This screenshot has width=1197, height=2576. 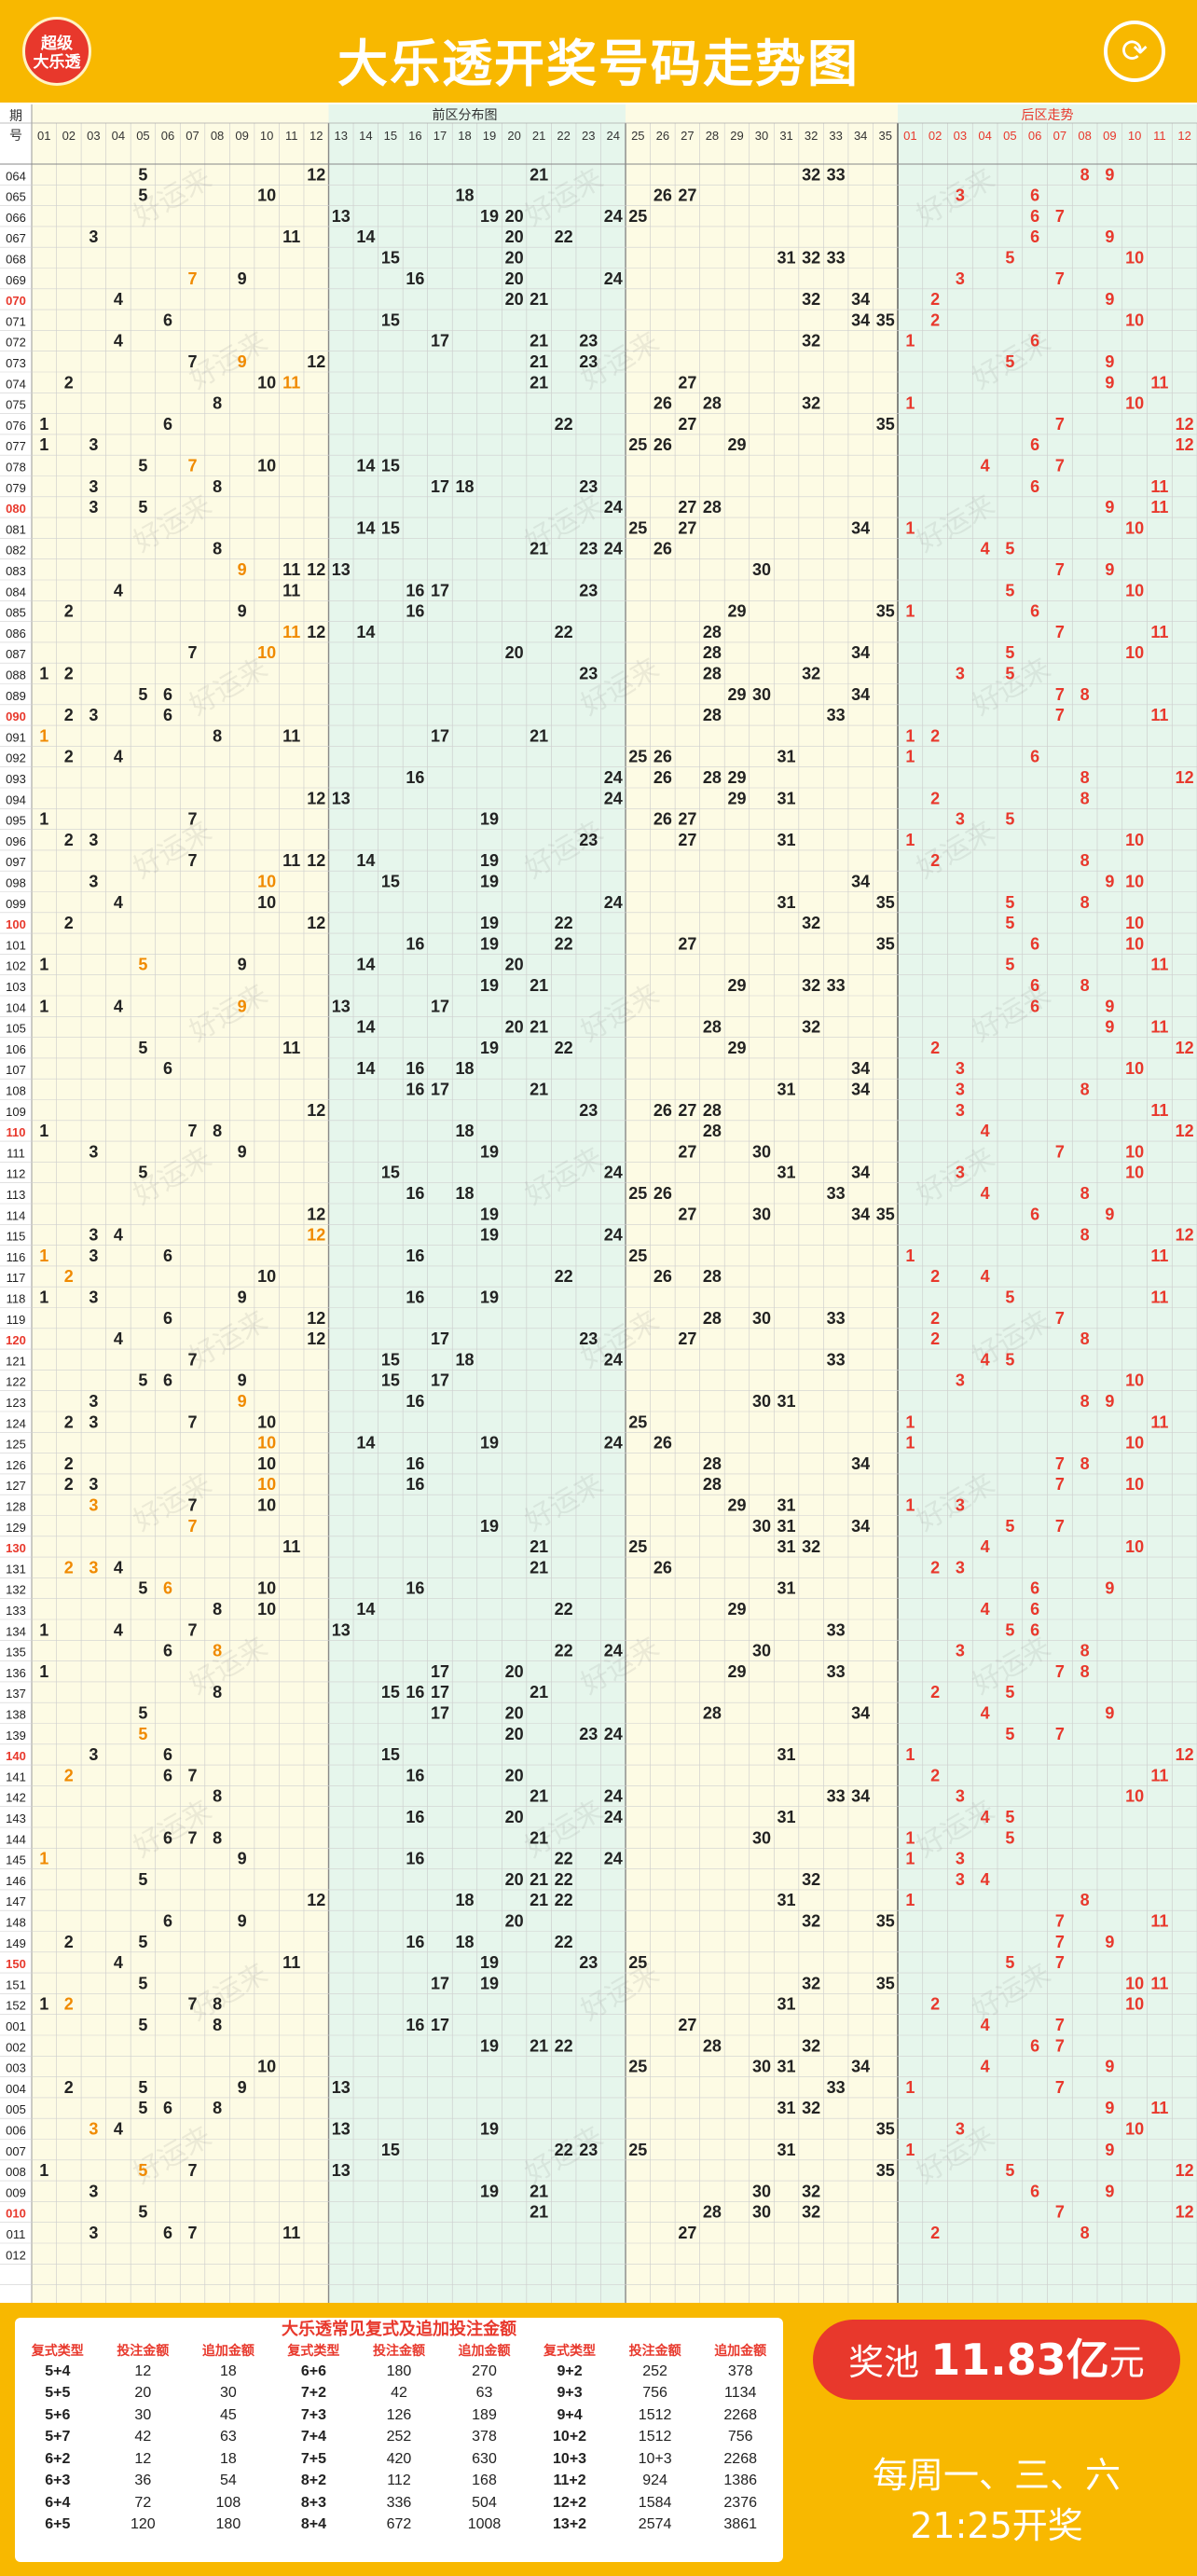 What do you see at coordinates (598, 51) in the screenshot?
I see `header-bar: 超级 大乐透 大乐透开奖号码走势图 ⟳` at bounding box center [598, 51].